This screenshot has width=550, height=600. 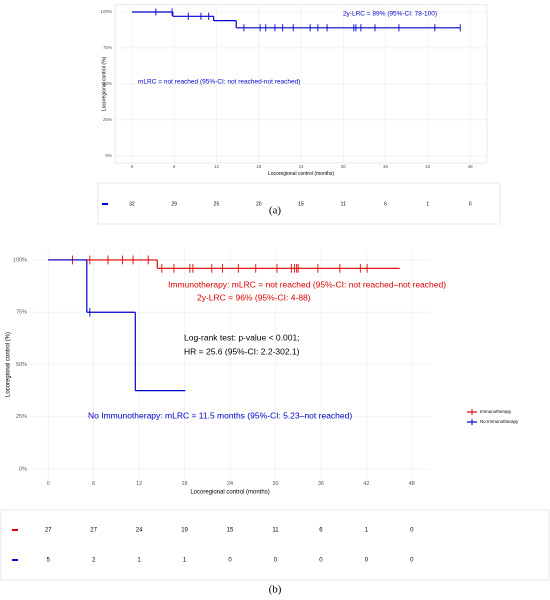 I want to click on risk-count: 25, so click(x=217, y=204).